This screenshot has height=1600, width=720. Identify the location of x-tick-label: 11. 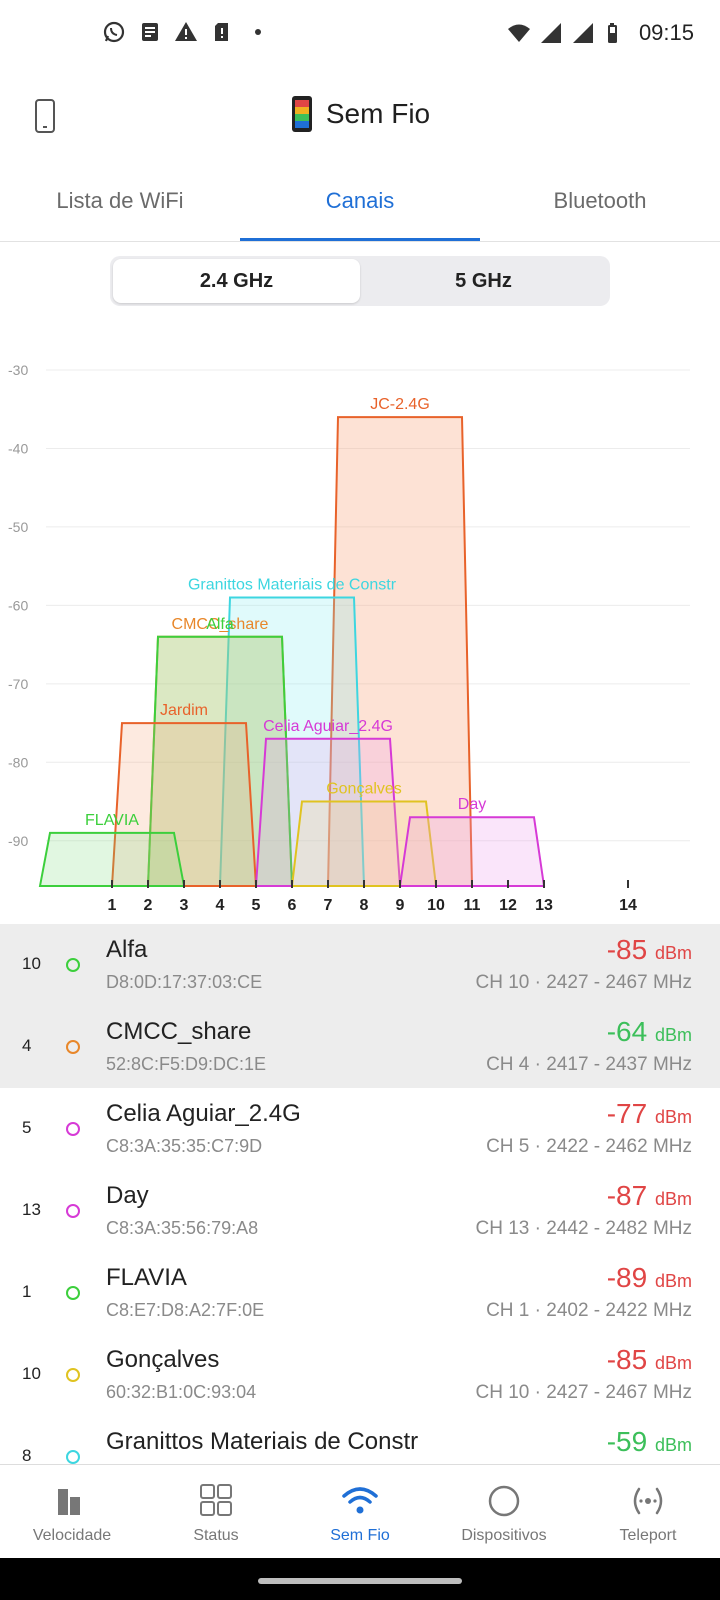
(472, 905).